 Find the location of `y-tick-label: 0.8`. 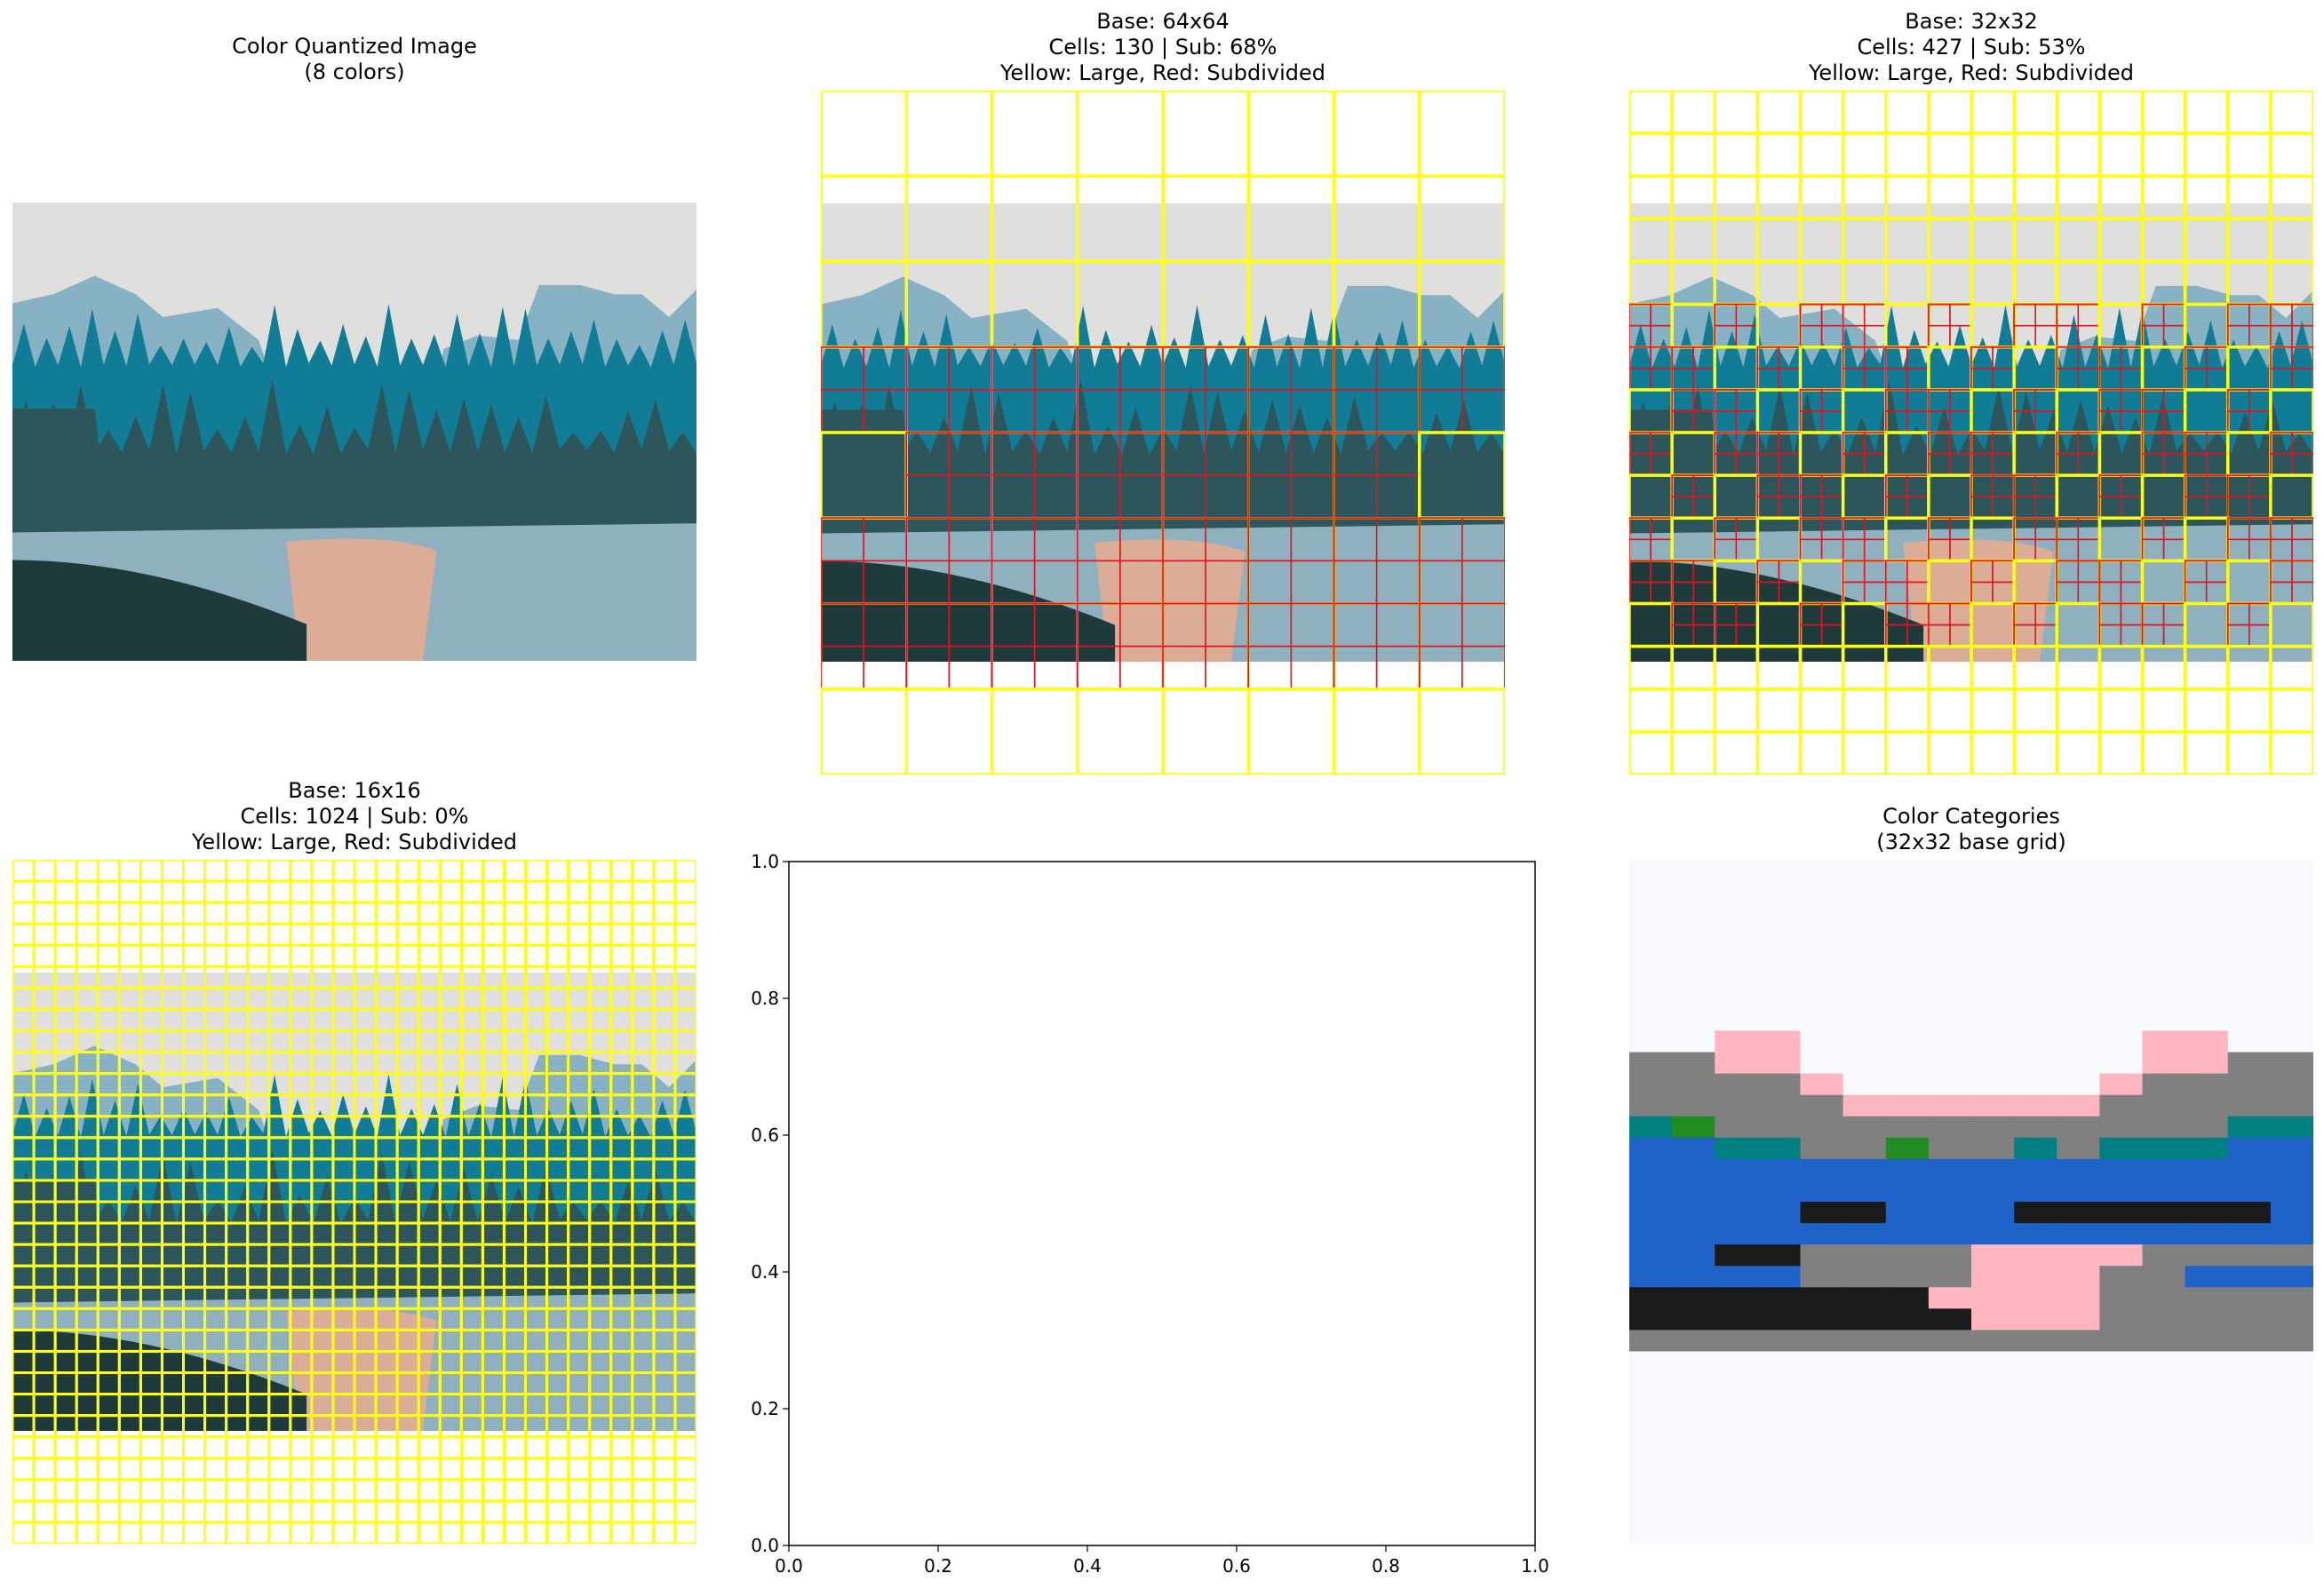

y-tick-label: 0.8 is located at coordinates (765, 998).